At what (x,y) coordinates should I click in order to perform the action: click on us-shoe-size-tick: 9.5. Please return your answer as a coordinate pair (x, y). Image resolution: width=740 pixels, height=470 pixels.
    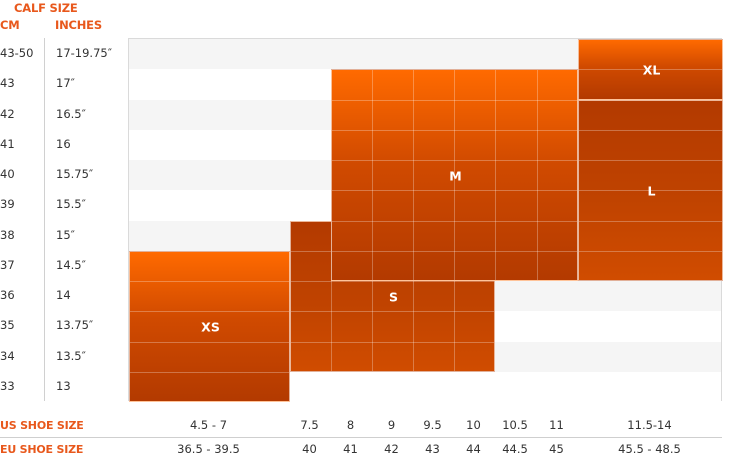
    Looking at the image, I should click on (432, 425).